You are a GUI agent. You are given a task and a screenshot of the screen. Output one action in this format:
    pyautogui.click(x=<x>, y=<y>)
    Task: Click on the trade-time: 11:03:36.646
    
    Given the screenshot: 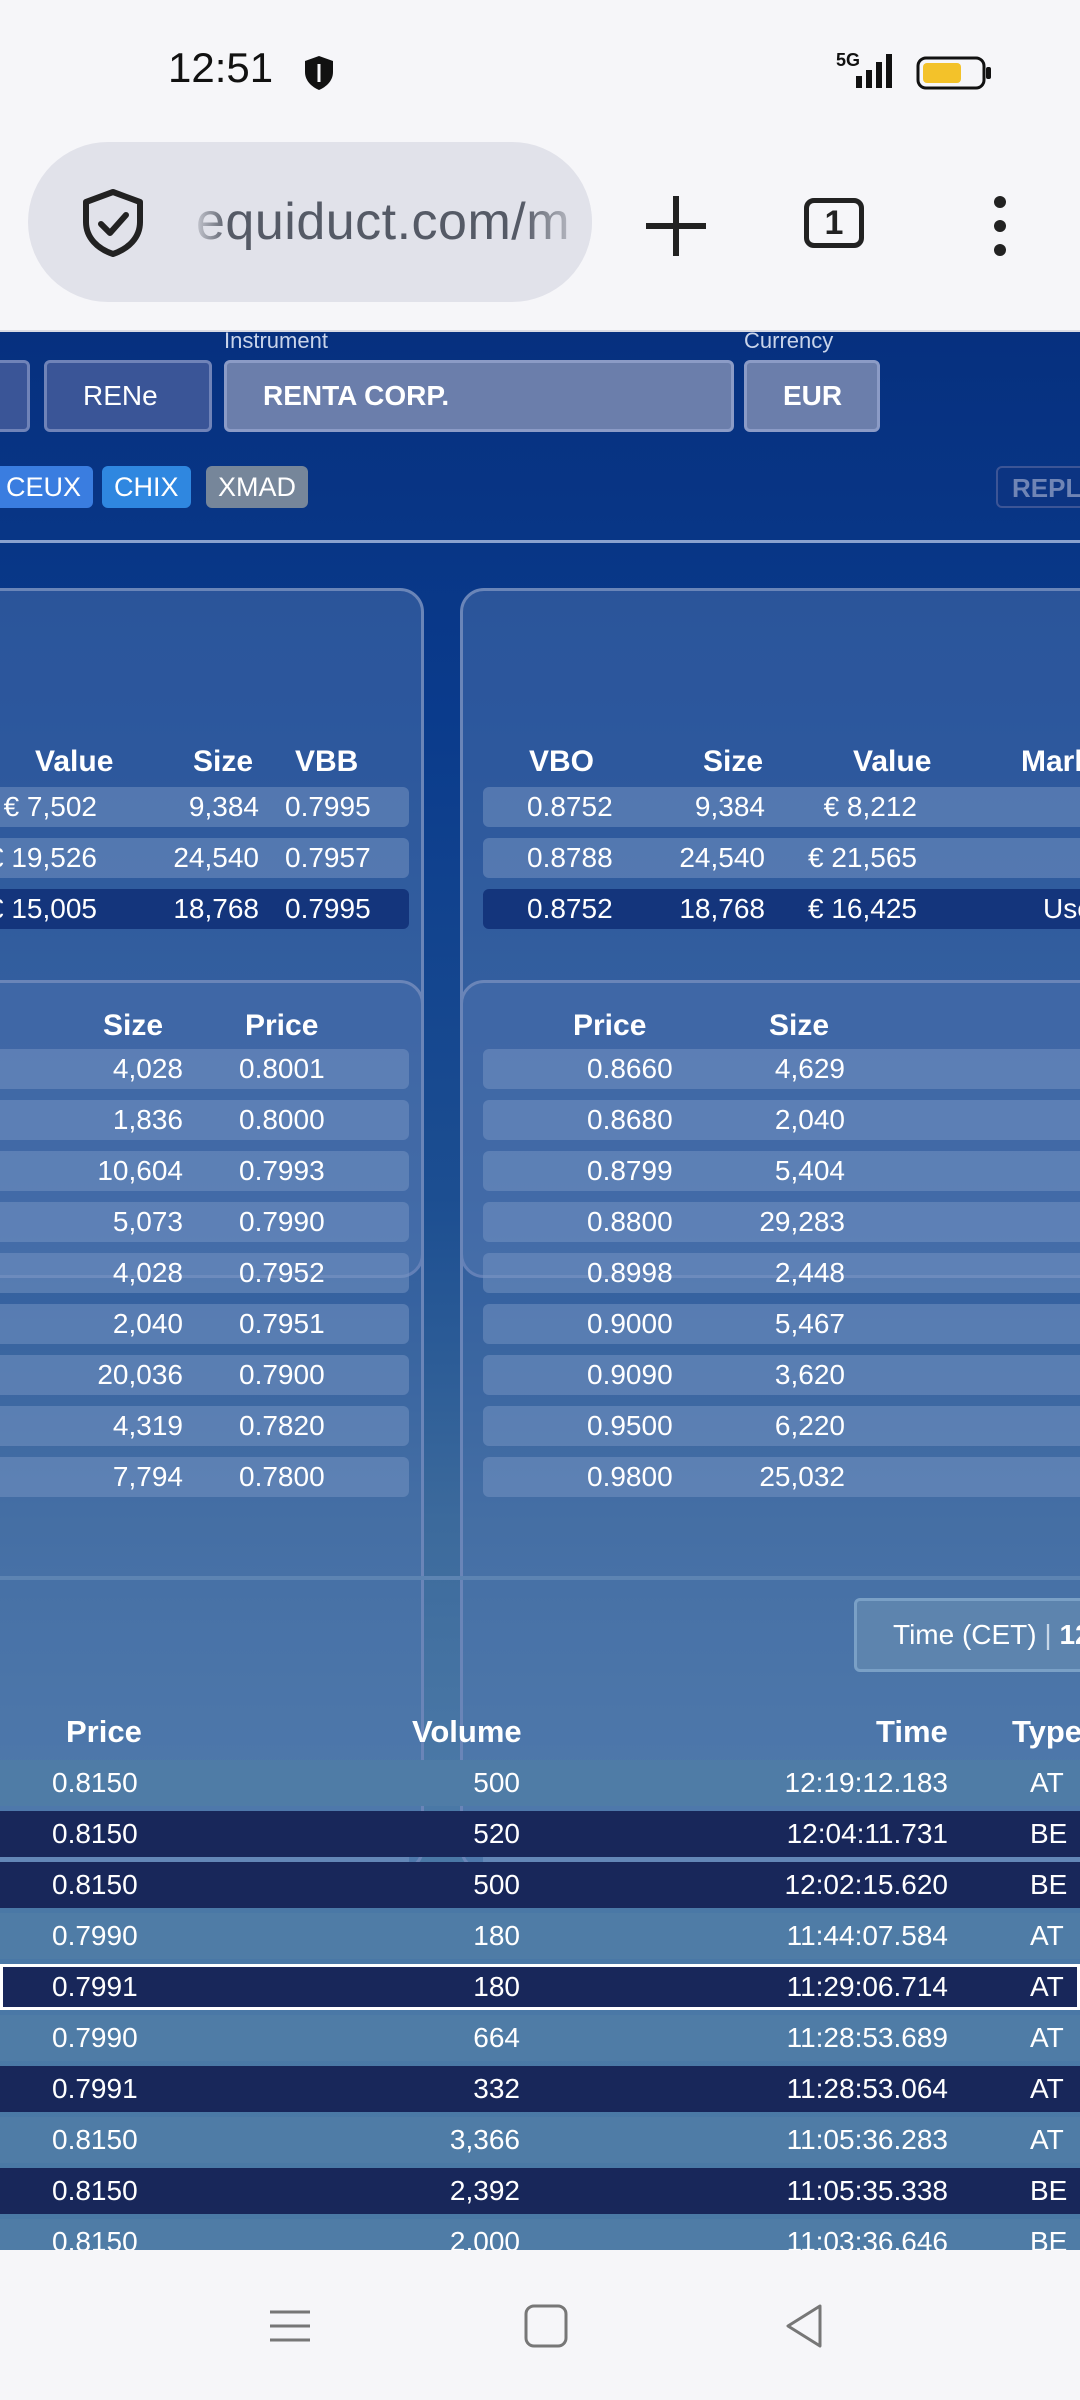 What is the action you would take?
    pyautogui.click(x=867, y=2238)
    